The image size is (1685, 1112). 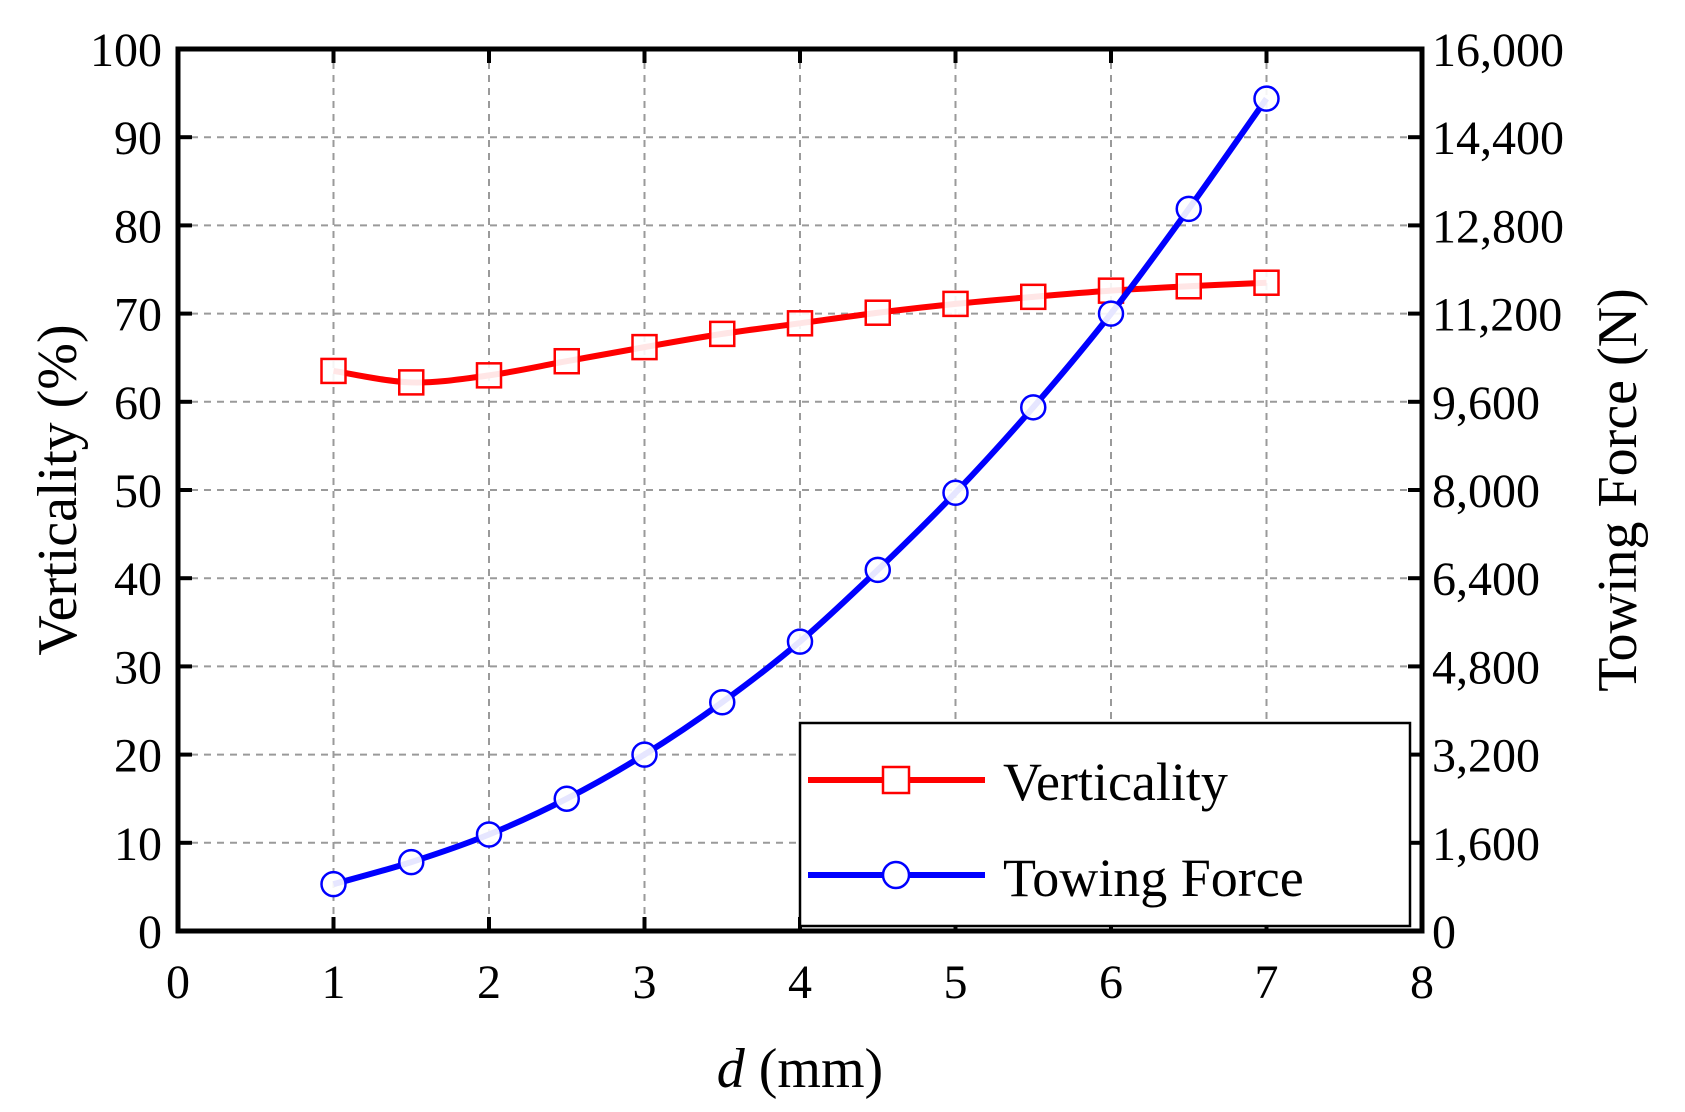 I want to click on y-left-tick-label: 20, so click(x=138, y=756).